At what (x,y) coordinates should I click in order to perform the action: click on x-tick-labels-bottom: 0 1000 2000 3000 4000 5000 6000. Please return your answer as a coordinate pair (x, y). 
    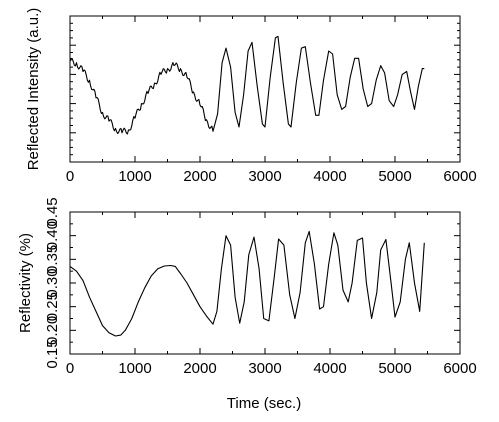
    Looking at the image, I should click on (271, 368).